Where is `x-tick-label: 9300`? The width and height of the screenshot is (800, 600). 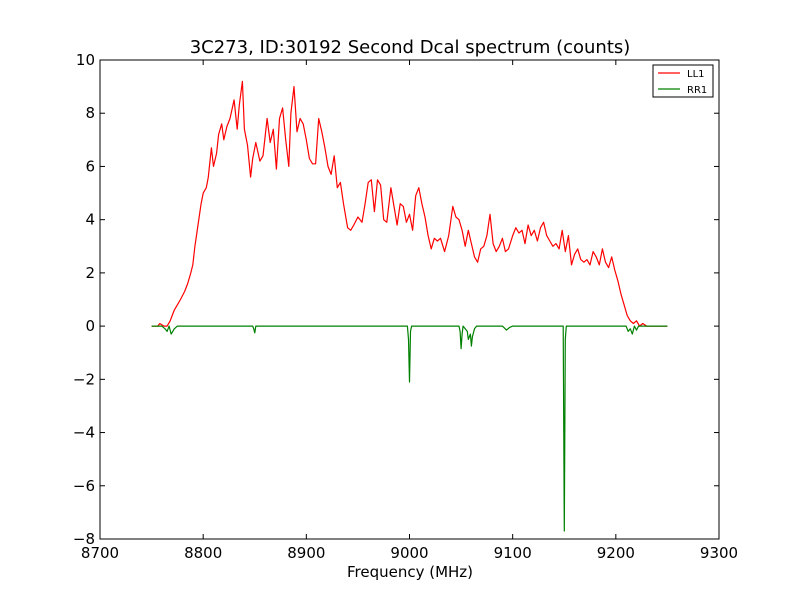
x-tick-label: 9300 is located at coordinates (719, 553).